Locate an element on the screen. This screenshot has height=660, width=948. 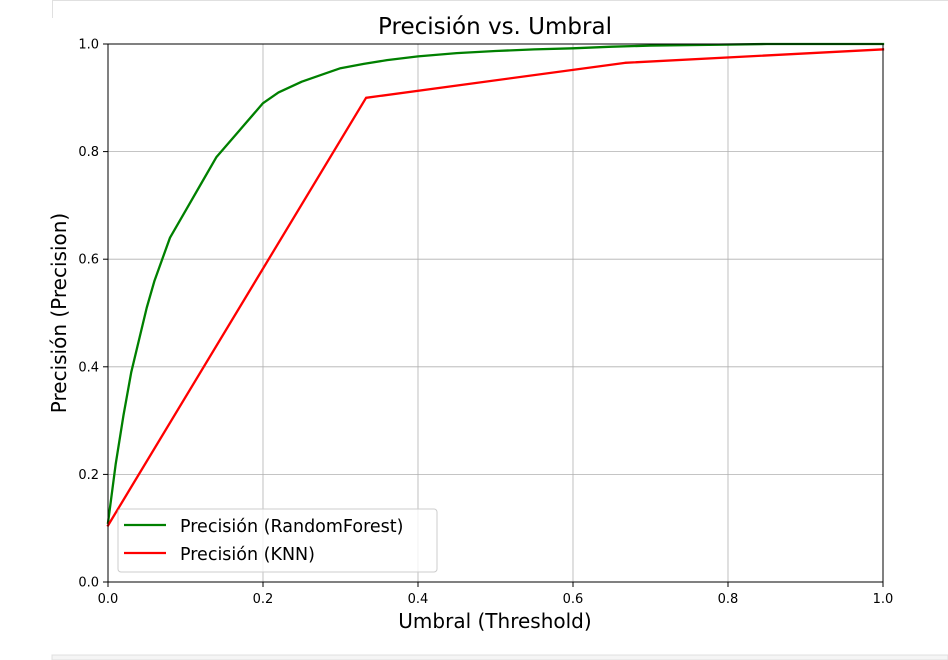
y-tick-label: 0.6 is located at coordinates (88, 260).